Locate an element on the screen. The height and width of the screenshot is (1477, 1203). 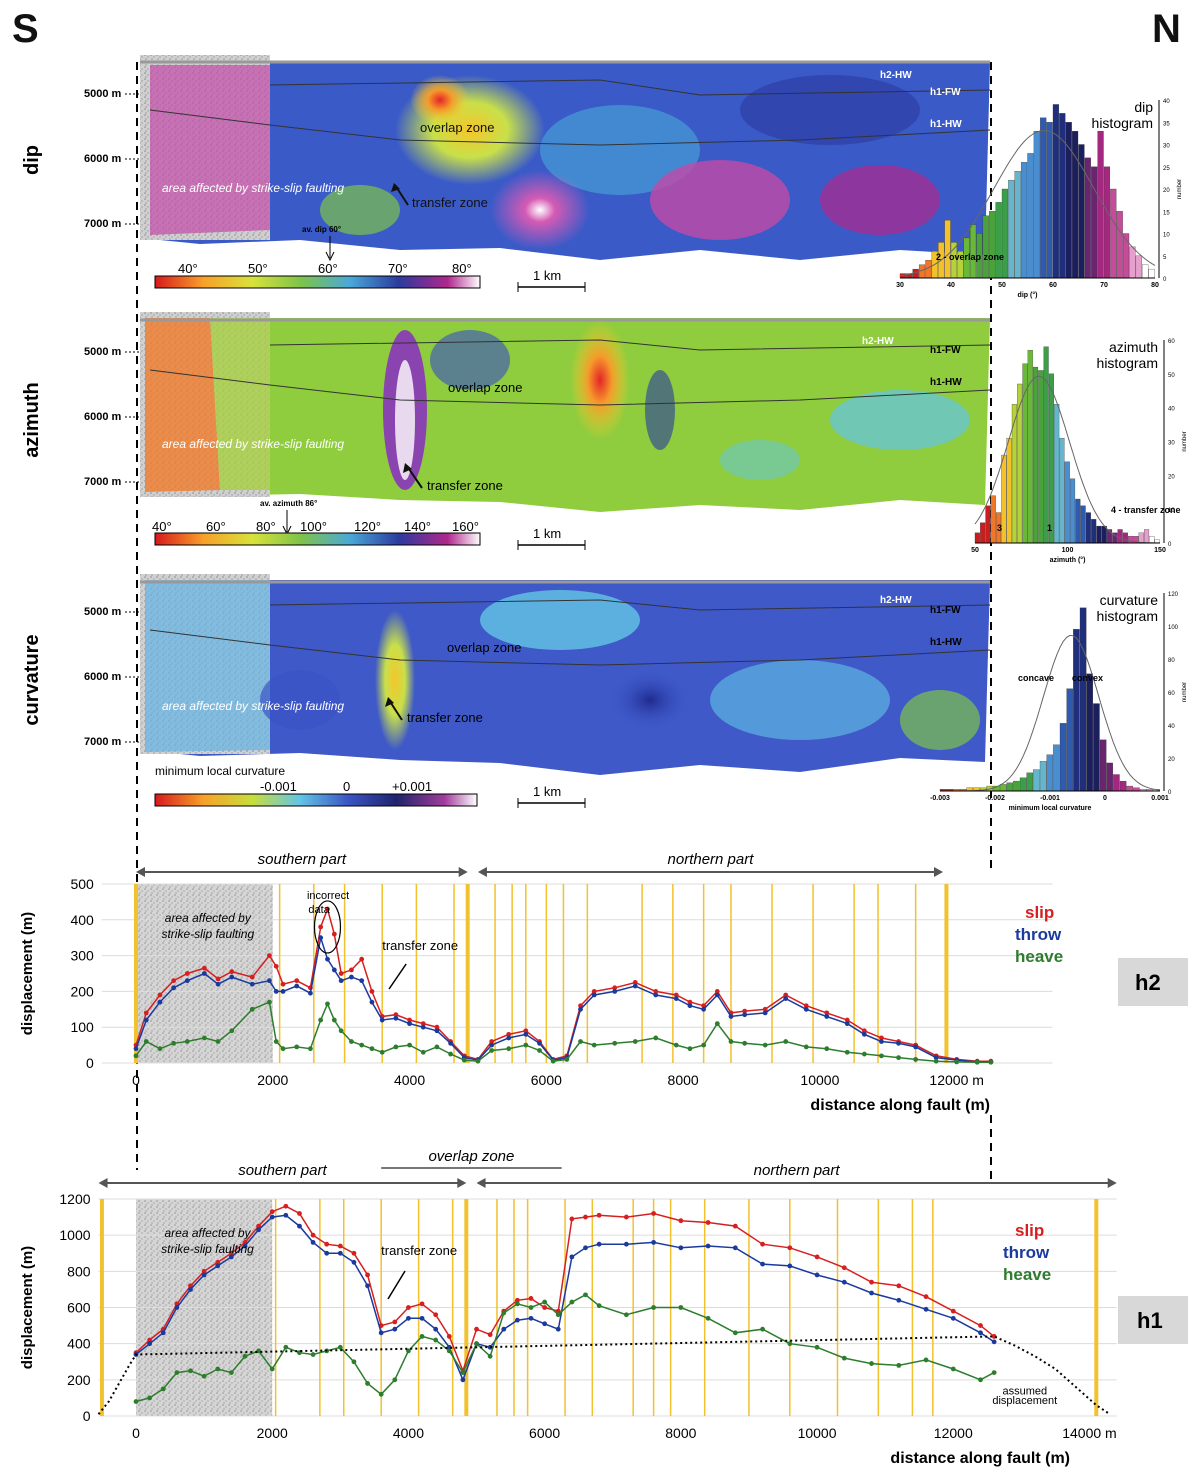
histogram-annotation: 3 is located at coordinates (999, 528).